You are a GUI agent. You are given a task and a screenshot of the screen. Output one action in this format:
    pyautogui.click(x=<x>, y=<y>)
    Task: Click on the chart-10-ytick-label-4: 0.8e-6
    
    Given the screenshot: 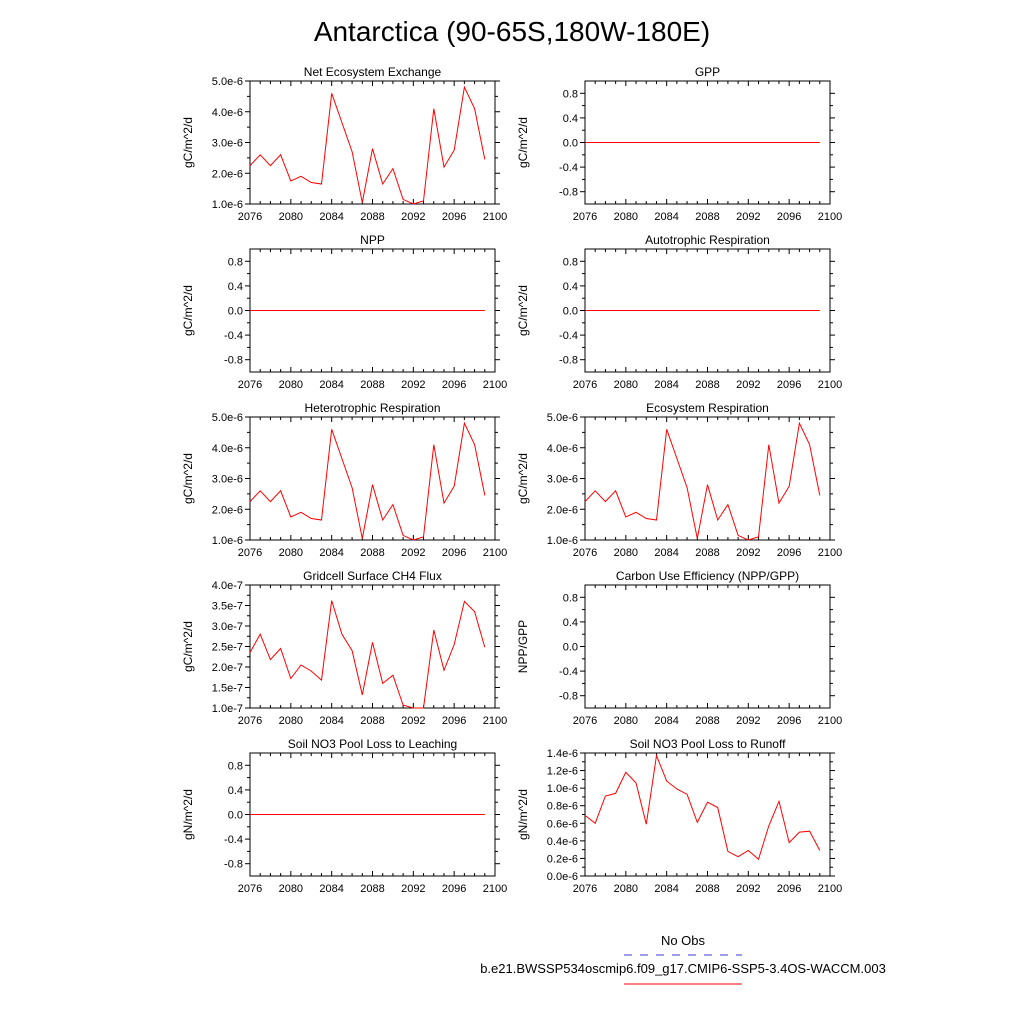 What is the action you would take?
    pyautogui.click(x=562, y=807)
    